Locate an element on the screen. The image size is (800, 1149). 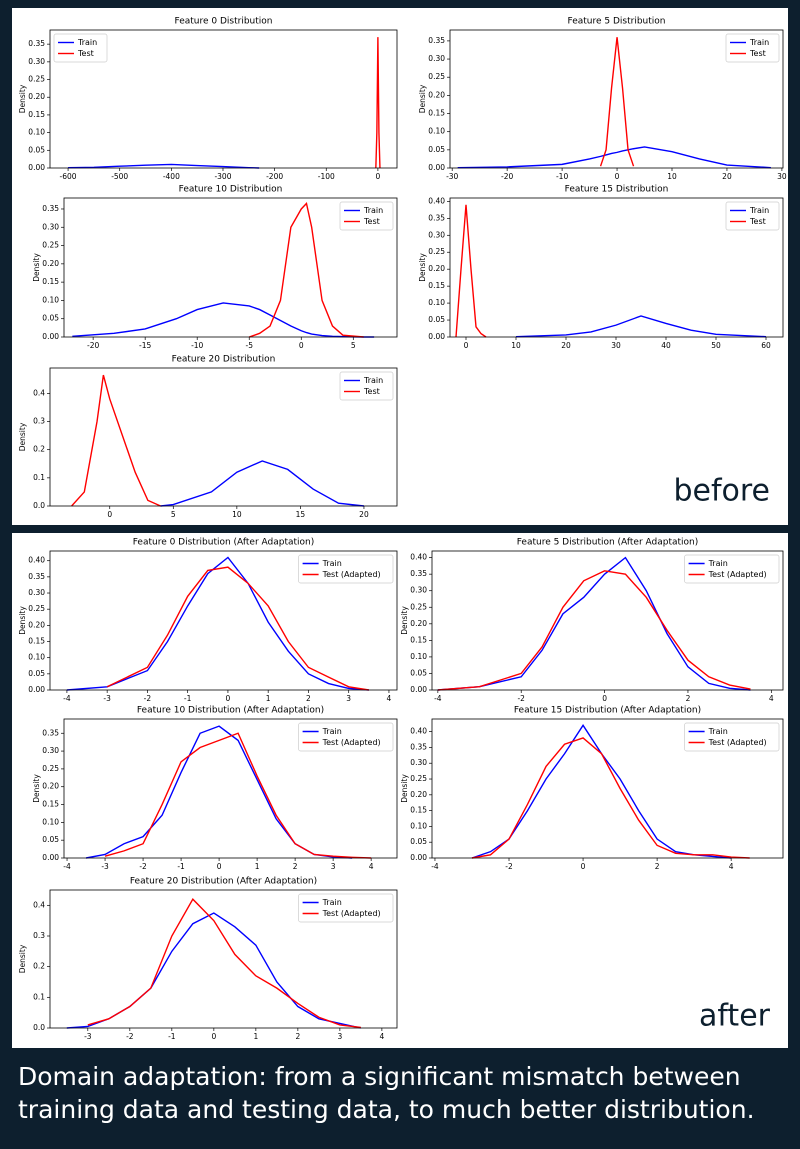
x-tick-label: -20 is located at coordinates (507, 176).